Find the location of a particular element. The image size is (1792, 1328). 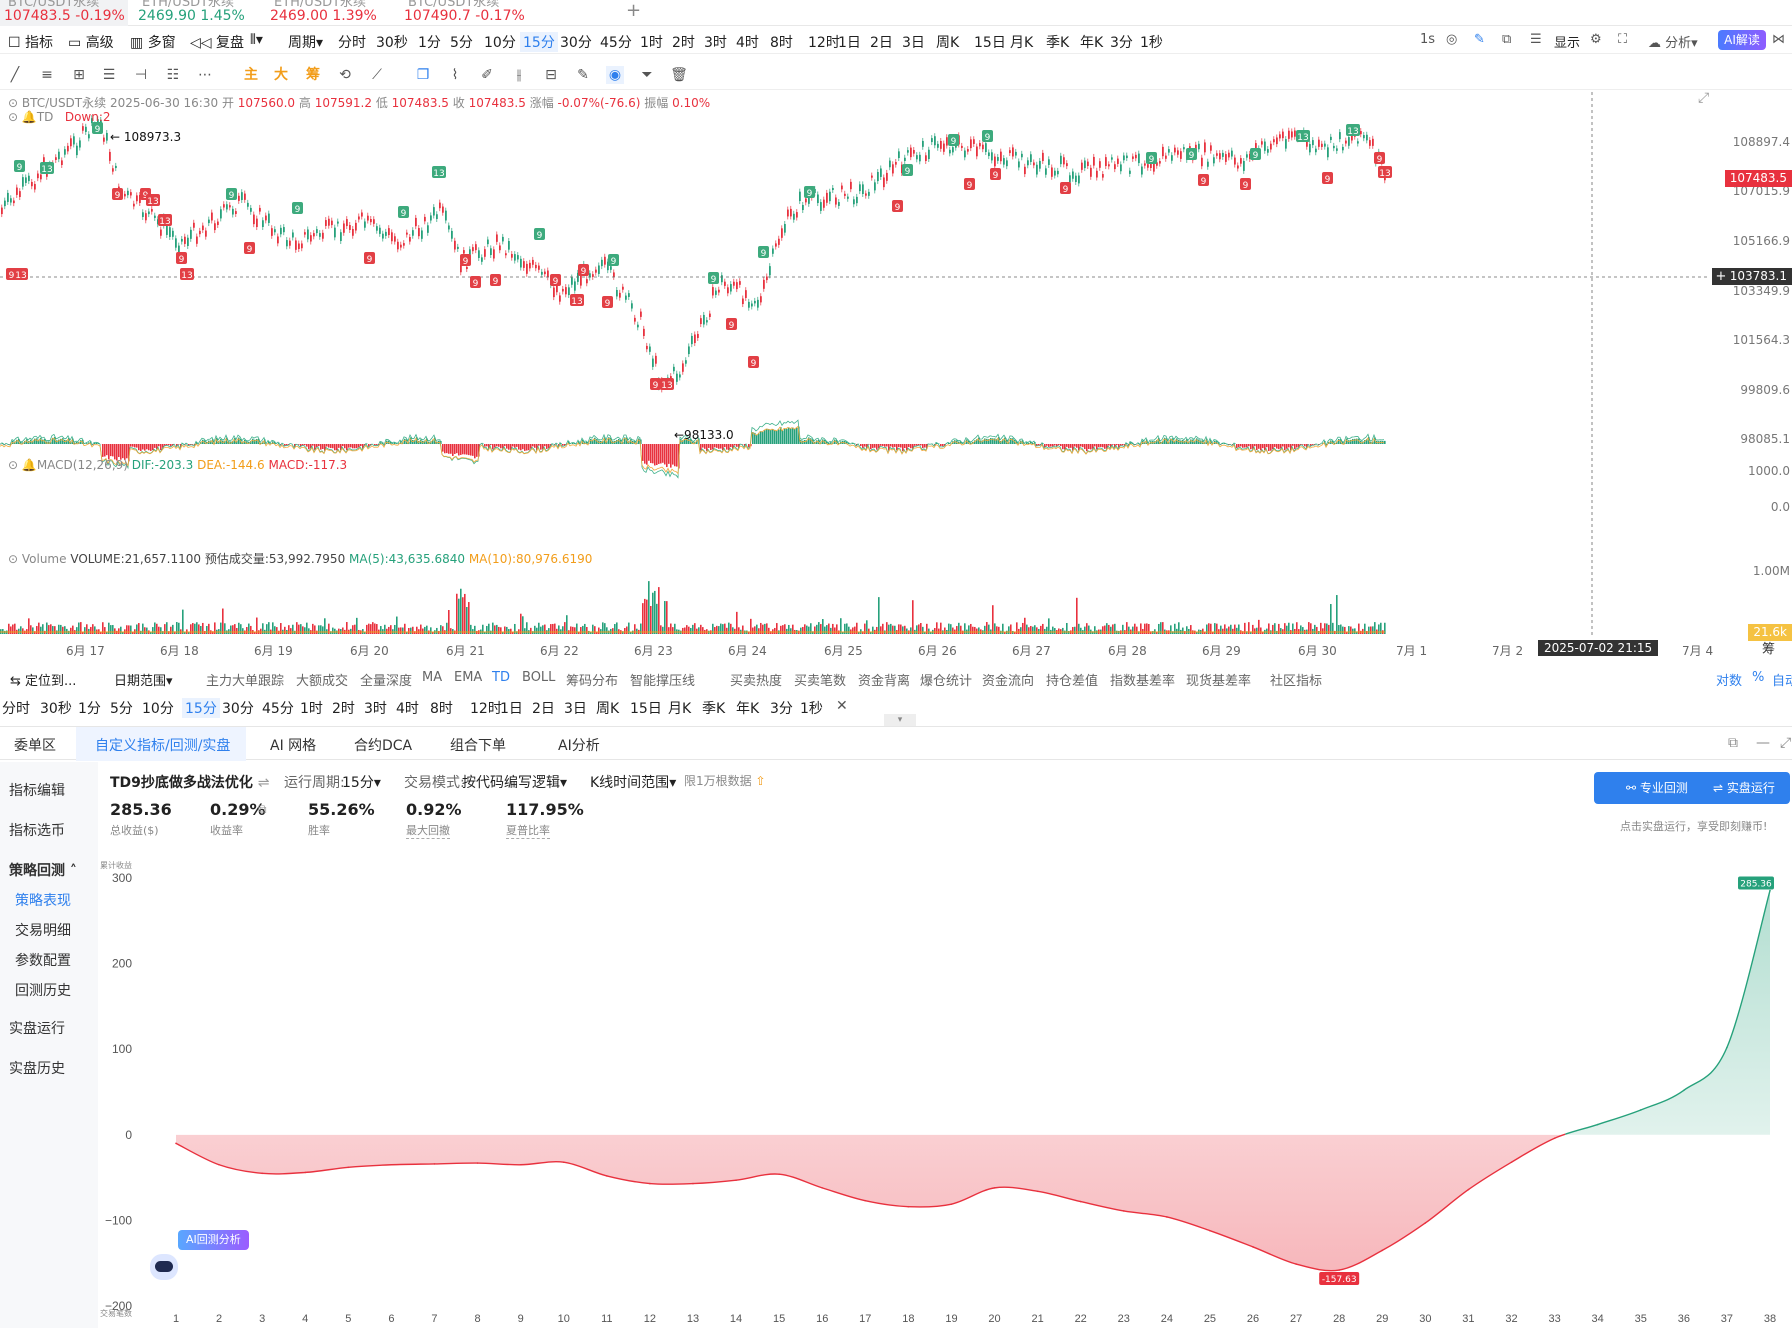

replay-button: ◁◁ 复盘 is located at coordinates (217, 43).